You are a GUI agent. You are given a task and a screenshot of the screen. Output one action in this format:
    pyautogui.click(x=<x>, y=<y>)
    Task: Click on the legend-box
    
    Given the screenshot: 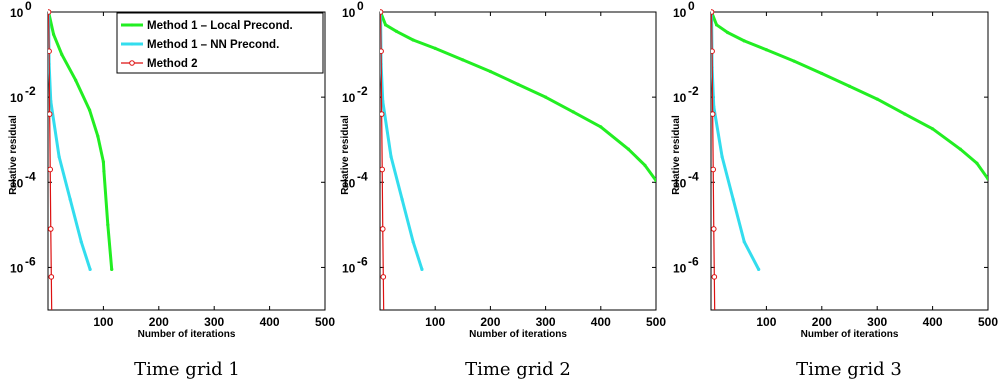 What is the action you would take?
    pyautogui.click(x=220, y=43)
    